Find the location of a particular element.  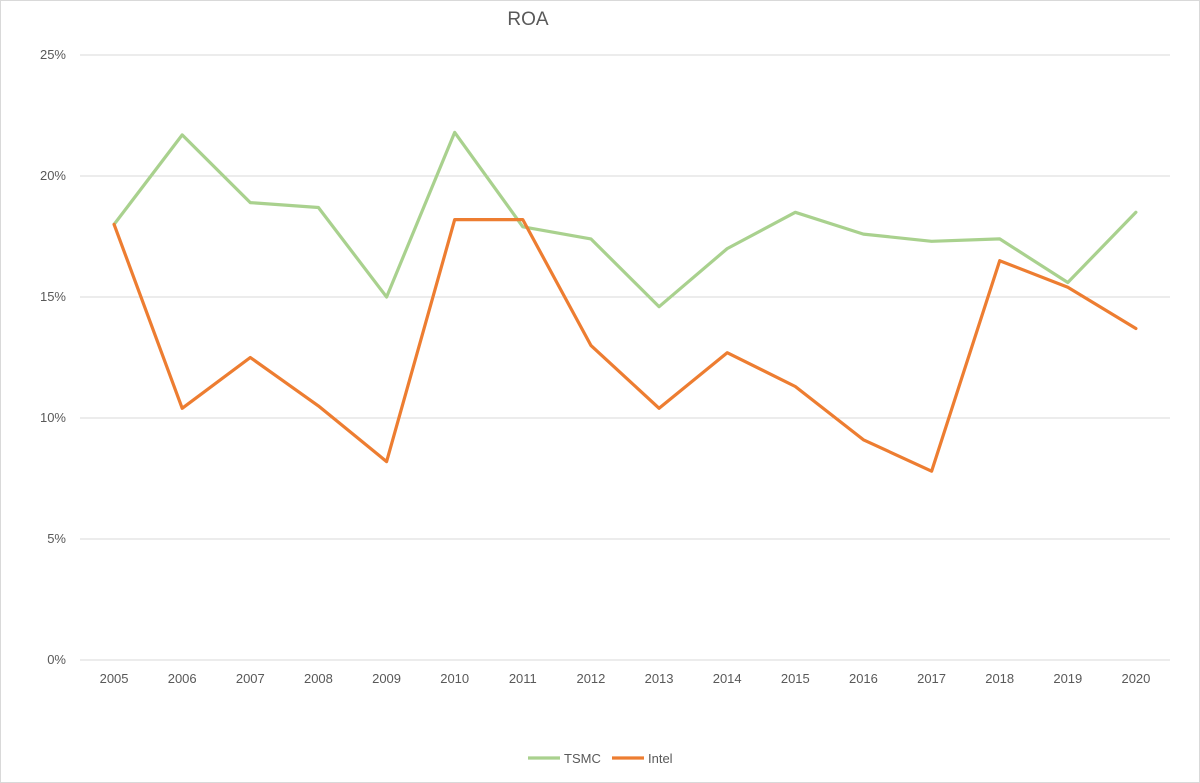

legend-label-intel: Intel is located at coordinates (660, 758).